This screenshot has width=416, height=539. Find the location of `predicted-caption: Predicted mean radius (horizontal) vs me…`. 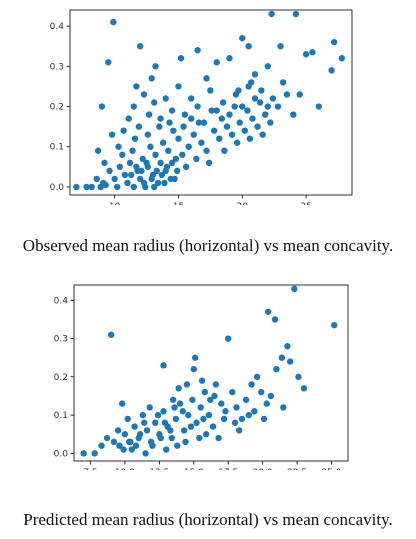

predicted-caption: Predicted mean radius (horizontal) vs me… is located at coordinates (208, 519).